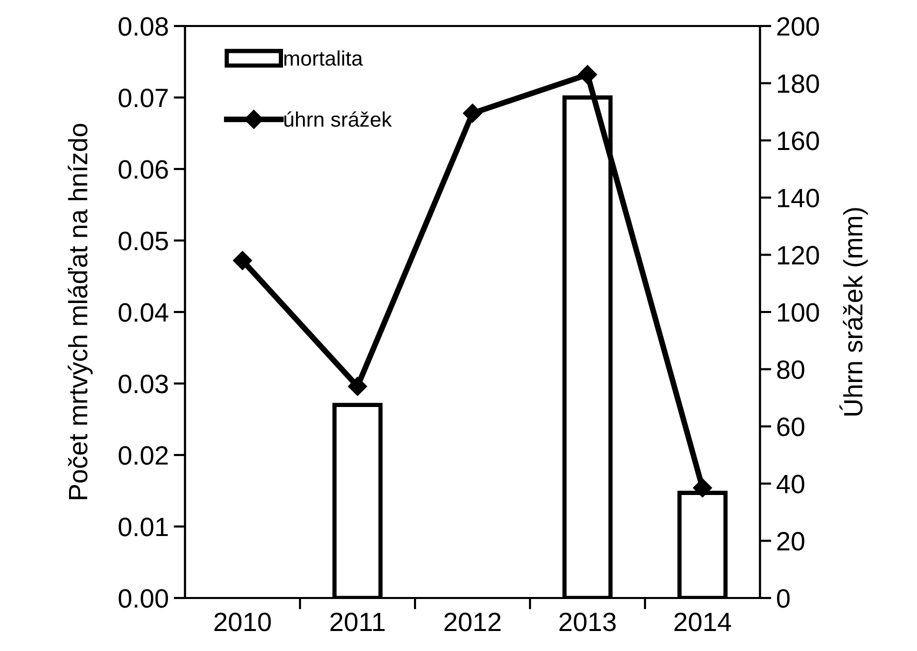 Image resolution: width=917 pixels, height=651 pixels. What do you see at coordinates (790, 370) in the screenshot?
I see `y2-tick-label: 80` at bounding box center [790, 370].